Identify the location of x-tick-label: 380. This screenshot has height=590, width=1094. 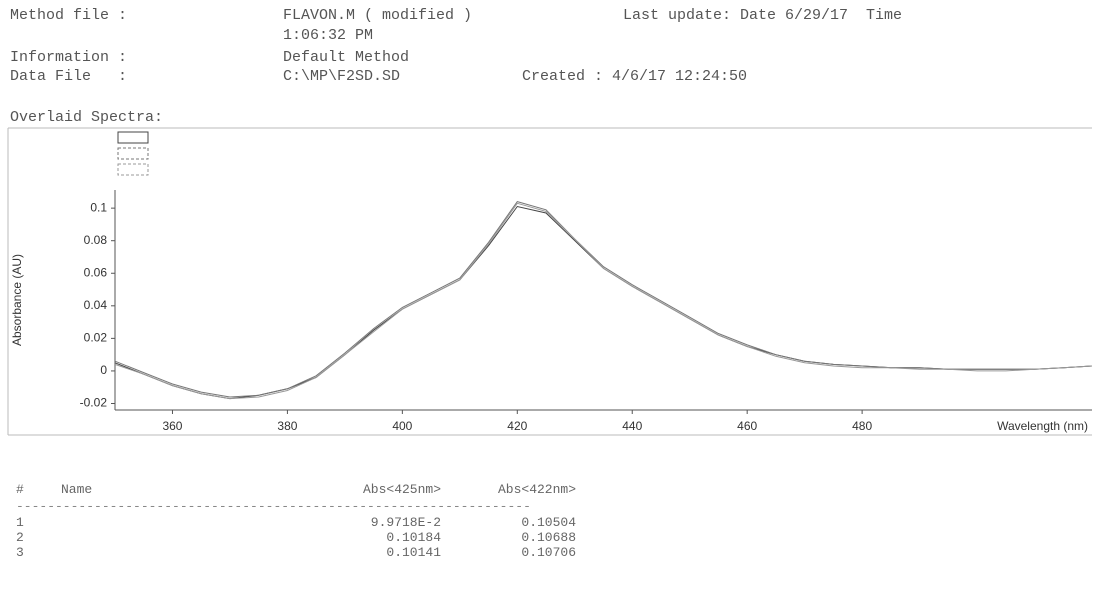
(287, 426).